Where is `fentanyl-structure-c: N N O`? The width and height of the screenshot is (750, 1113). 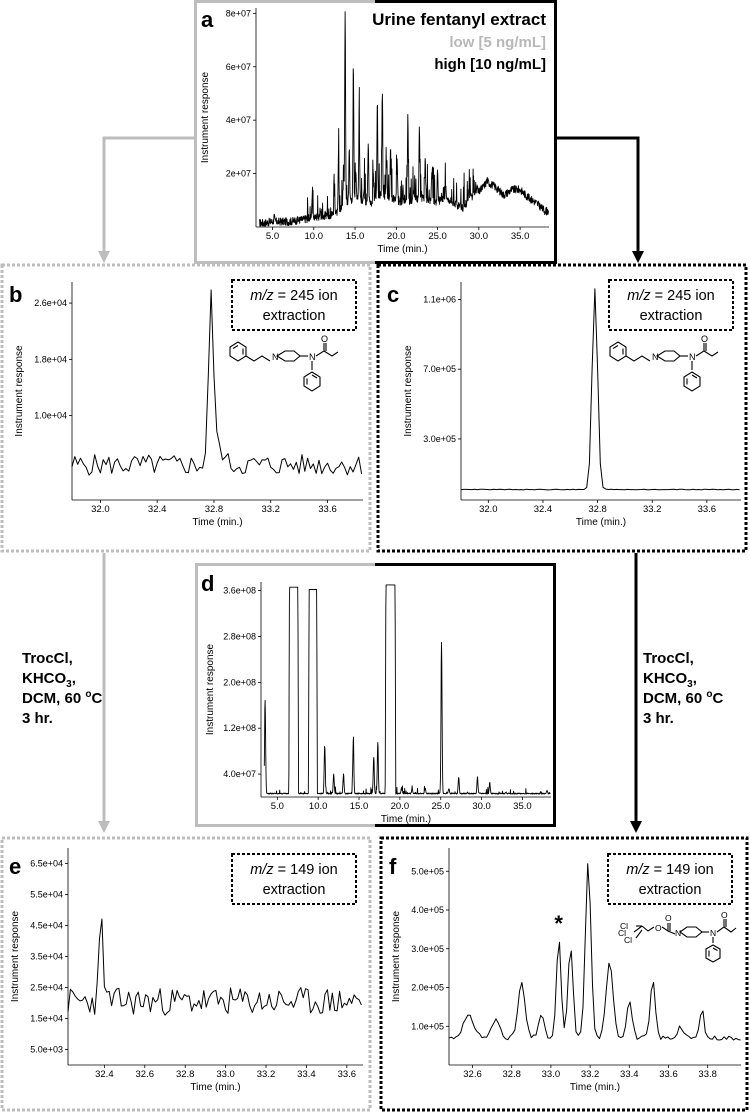
fentanyl-structure-c: N N O is located at coordinates (664, 363).